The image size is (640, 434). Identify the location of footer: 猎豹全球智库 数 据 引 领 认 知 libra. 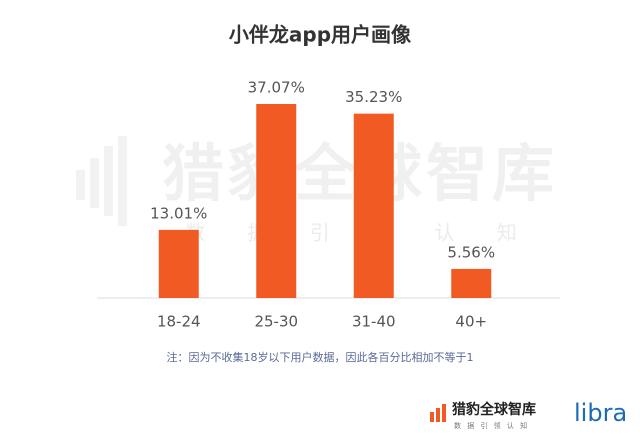
(528, 414).